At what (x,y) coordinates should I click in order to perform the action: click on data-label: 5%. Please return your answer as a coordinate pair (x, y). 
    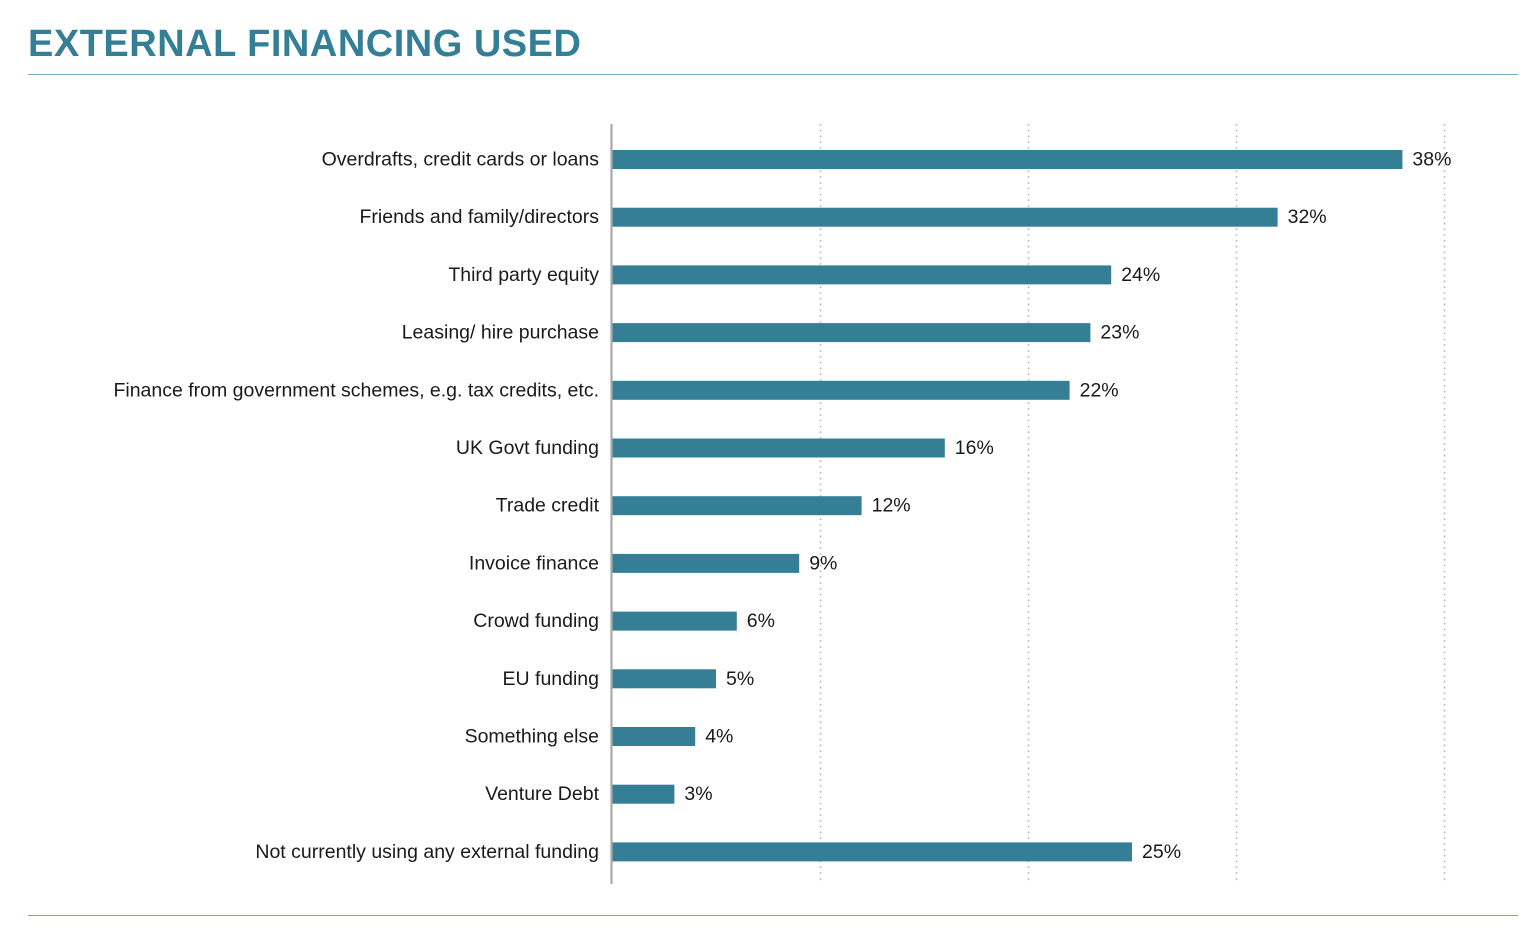
    Looking at the image, I should click on (740, 679).